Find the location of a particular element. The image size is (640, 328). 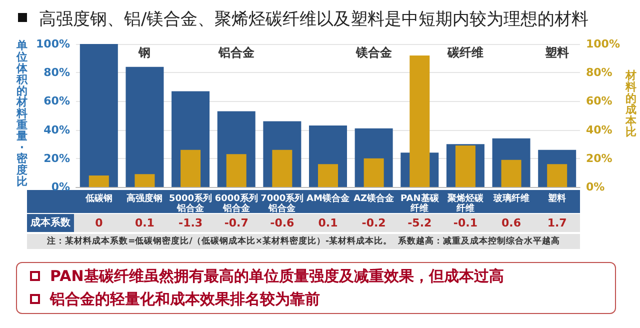

text: 成本系数 is located at coordinates (51, 222).